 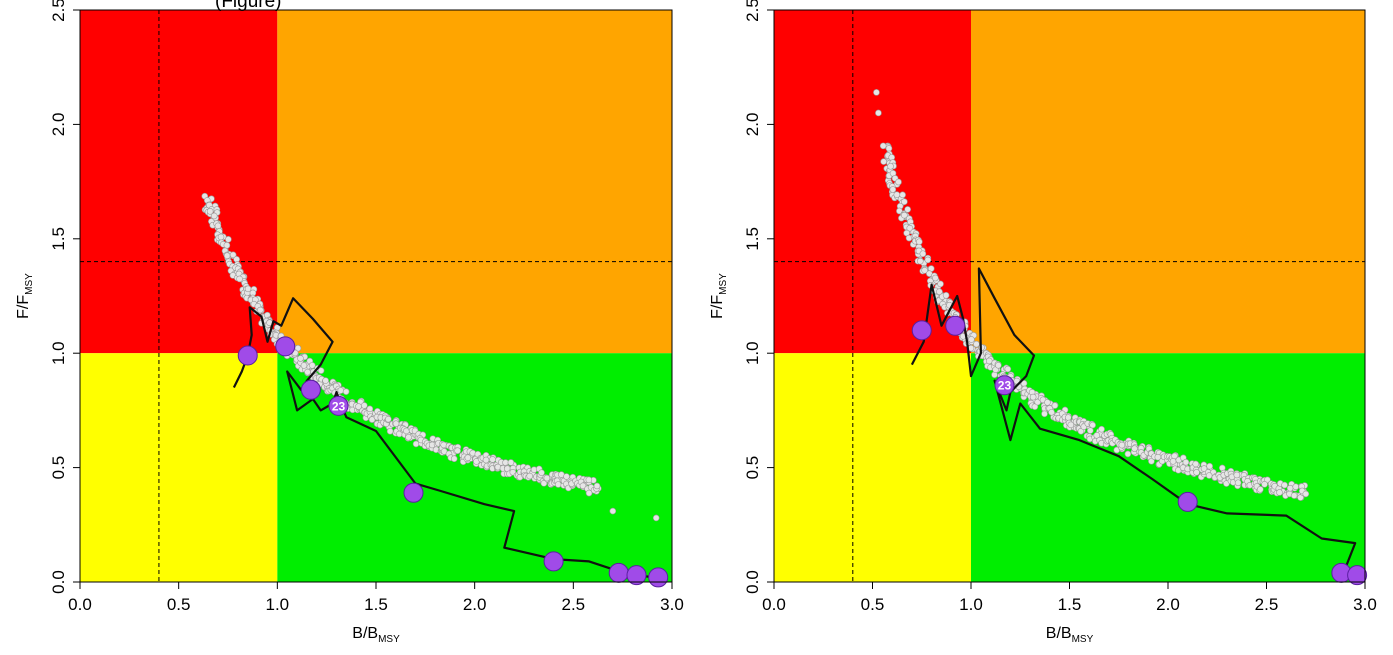 What do you see at coordinates (752, 582) in the screenshot?
I see `y-tick-label: 0.0` at bounding box center [752, 582].